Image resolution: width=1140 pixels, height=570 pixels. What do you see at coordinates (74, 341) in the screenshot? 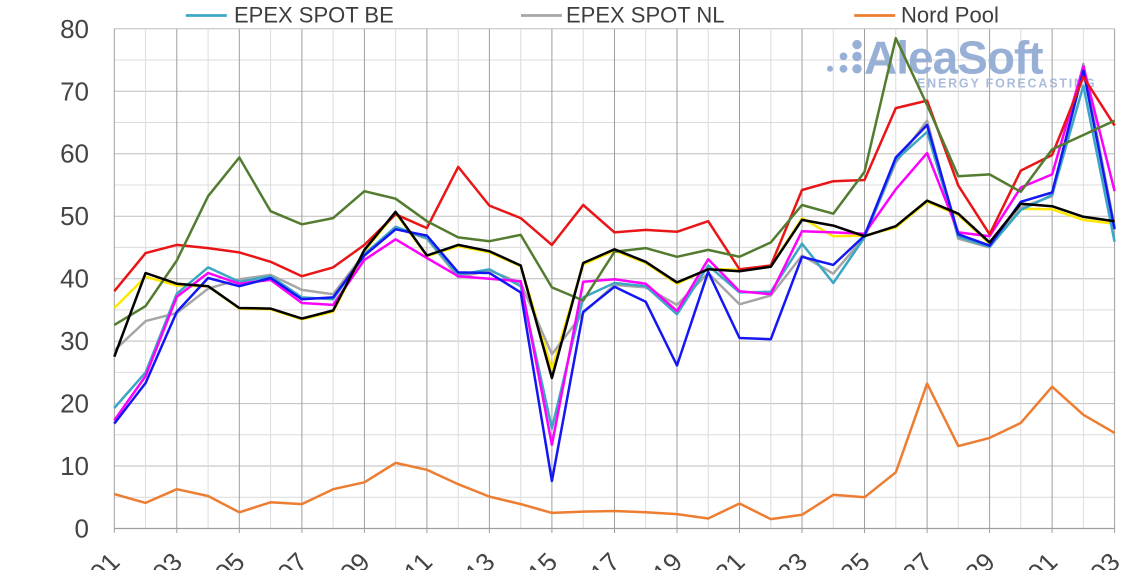
I see `svg-text: 30` at bounding box center [74, 341].